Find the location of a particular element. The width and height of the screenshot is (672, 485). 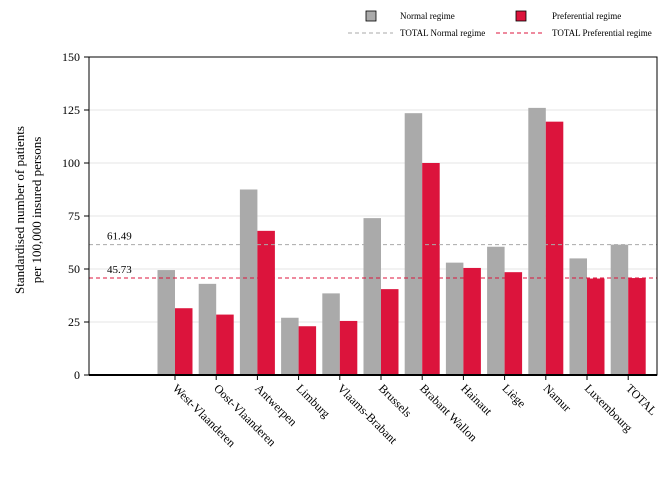

x-tick-label: Brussels is located at coordinates (395, 400).